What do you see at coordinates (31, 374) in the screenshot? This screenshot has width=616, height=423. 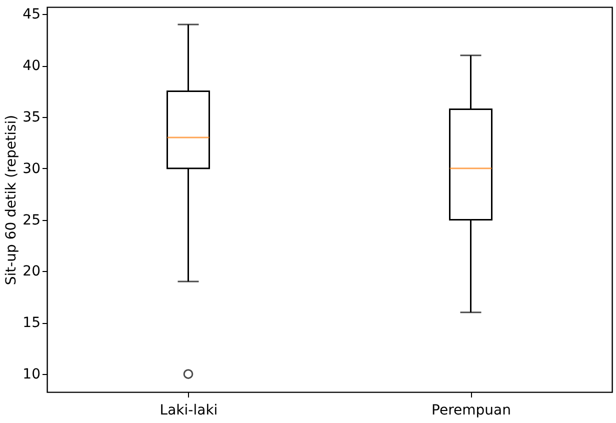 I see `y-tick-label: 10` at bounding box center [31, 374].